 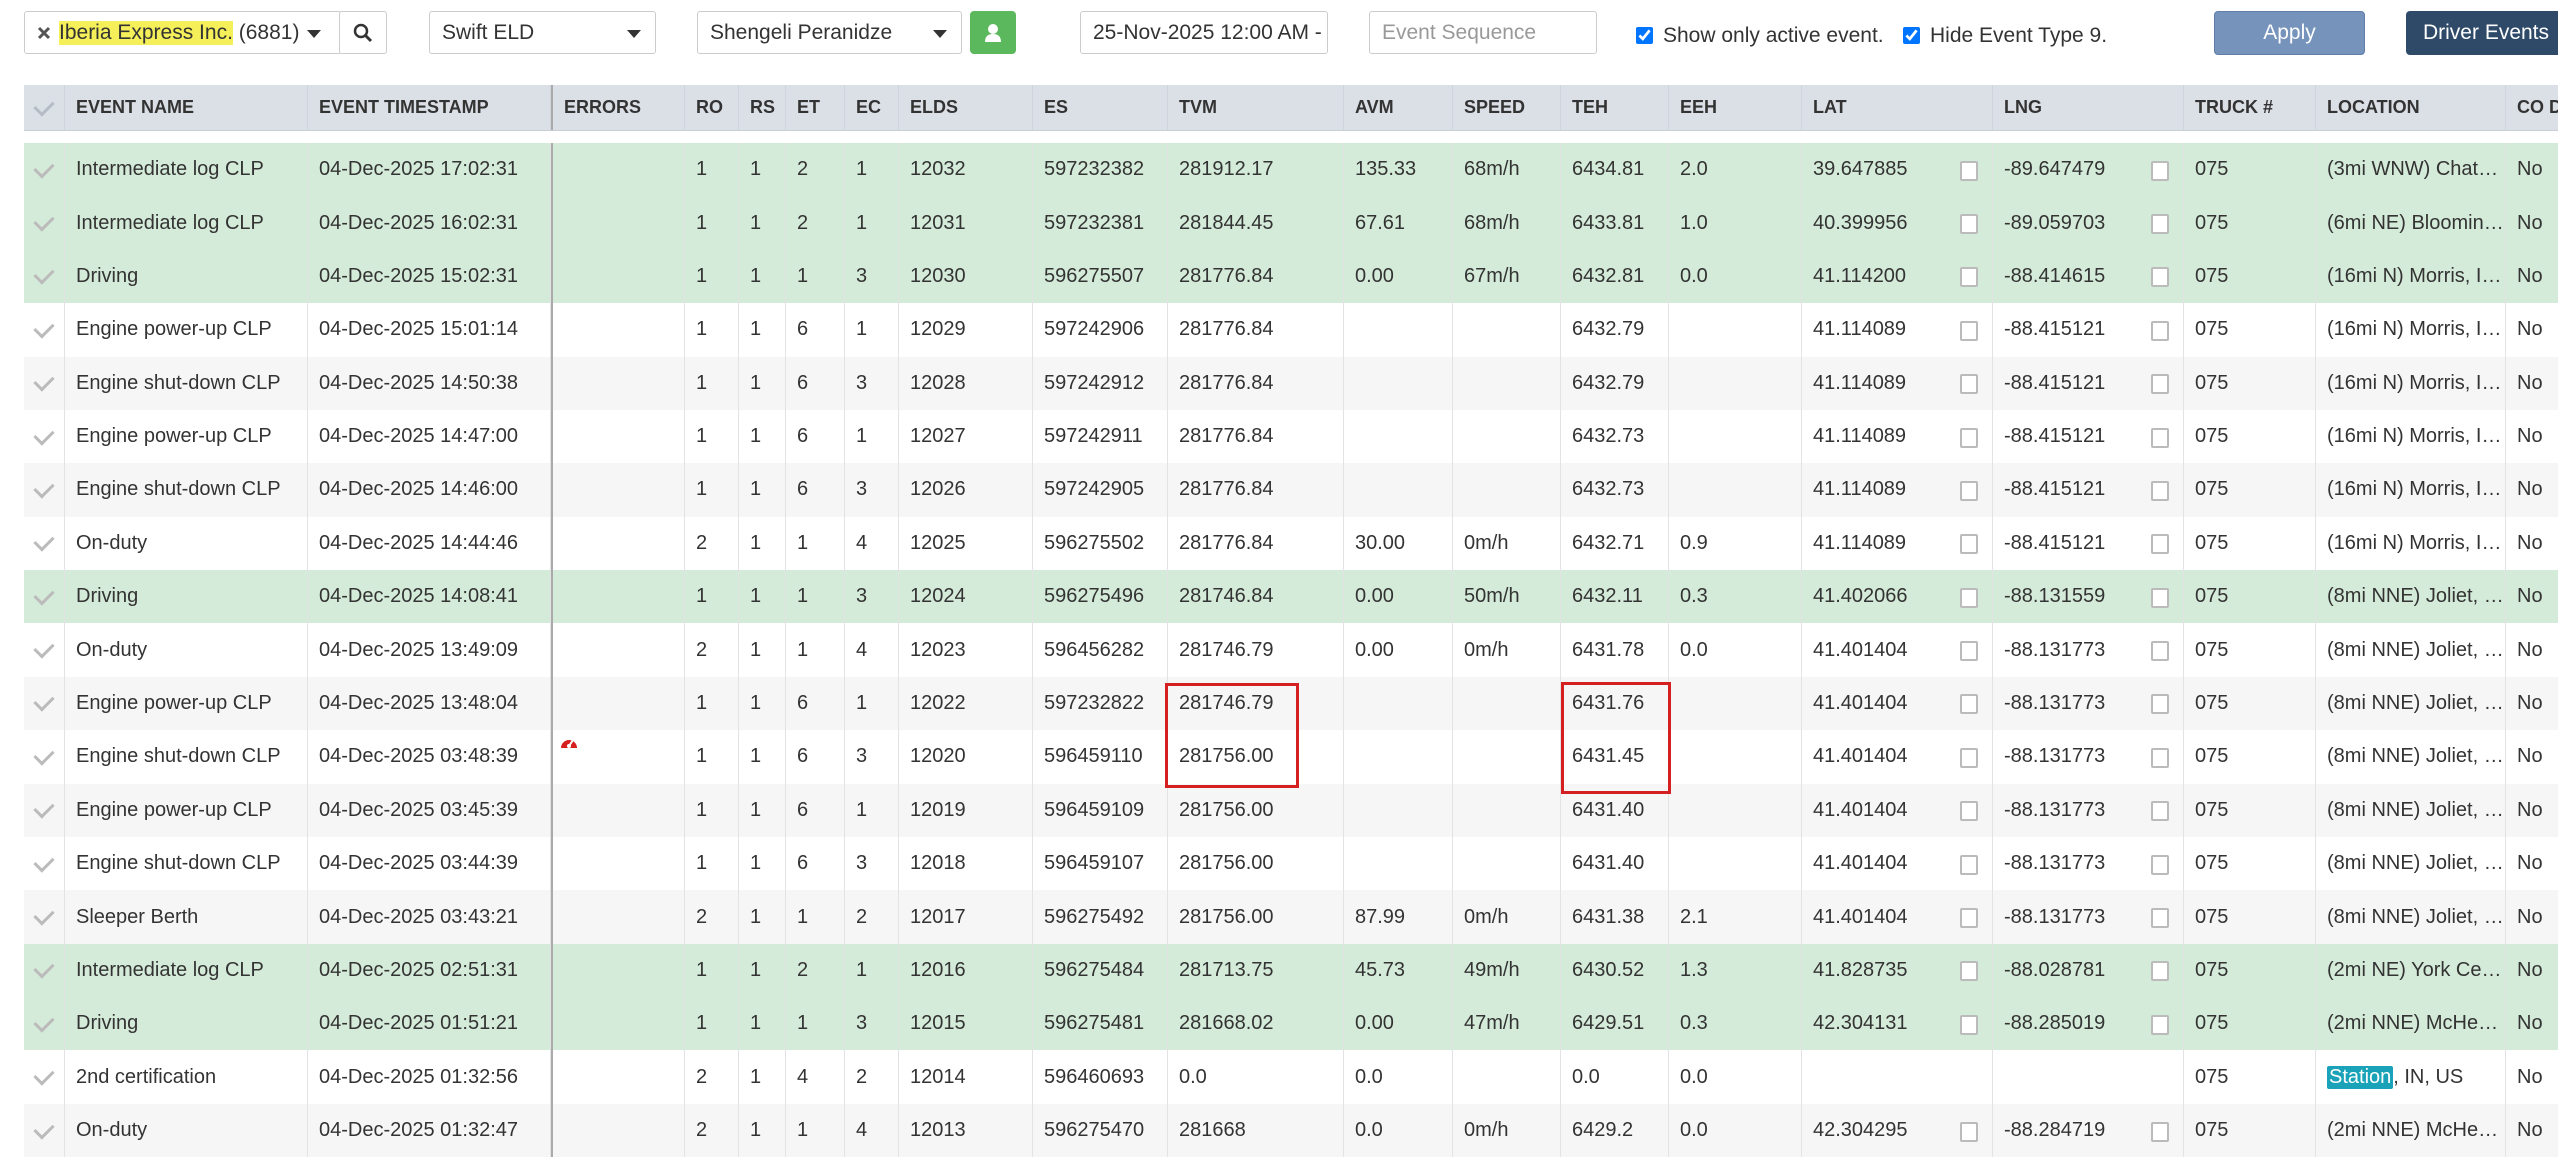 What do you see at coordinates (44, 33) in the screenshot?
I see `clear-icon` at bounding box center [44, 33].